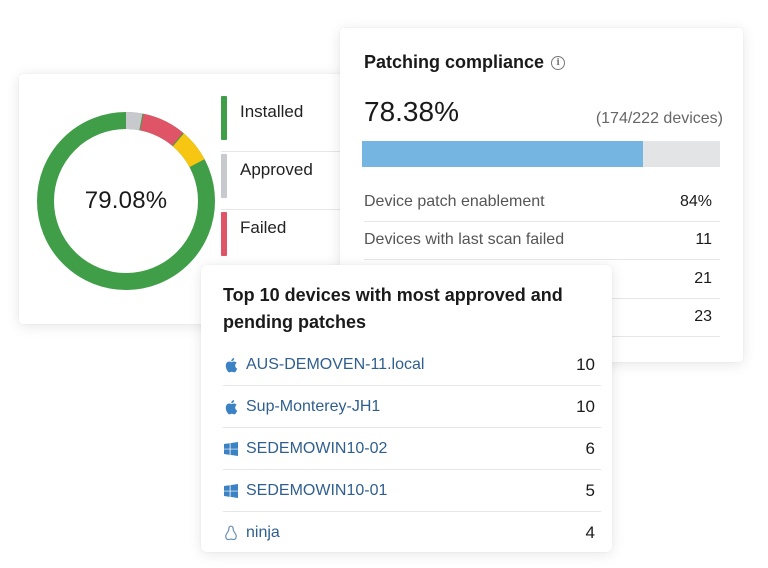 Image resolution: width=768 pixels, height=568 pixels. I want to click on linux-icon, so click(231, 533).